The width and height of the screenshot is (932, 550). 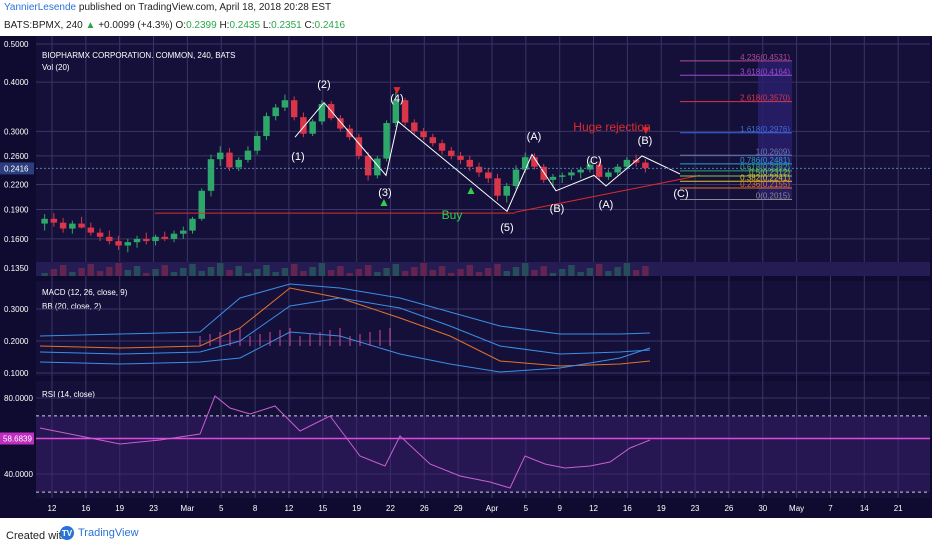 What do you see at coordinates (765, 184) in the screenshot?
I see `fibonacci-label: 0.236(0.2155)` at bounding box center [765, 184].